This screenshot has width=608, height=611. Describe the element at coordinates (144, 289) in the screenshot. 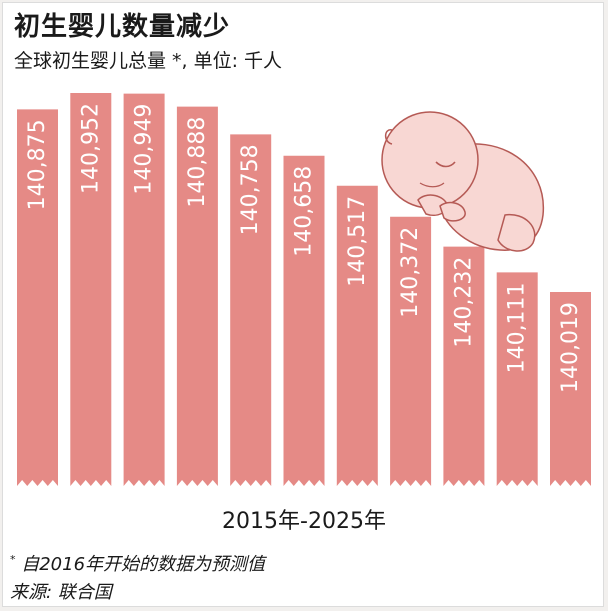

I see `bar-2017` at that location.